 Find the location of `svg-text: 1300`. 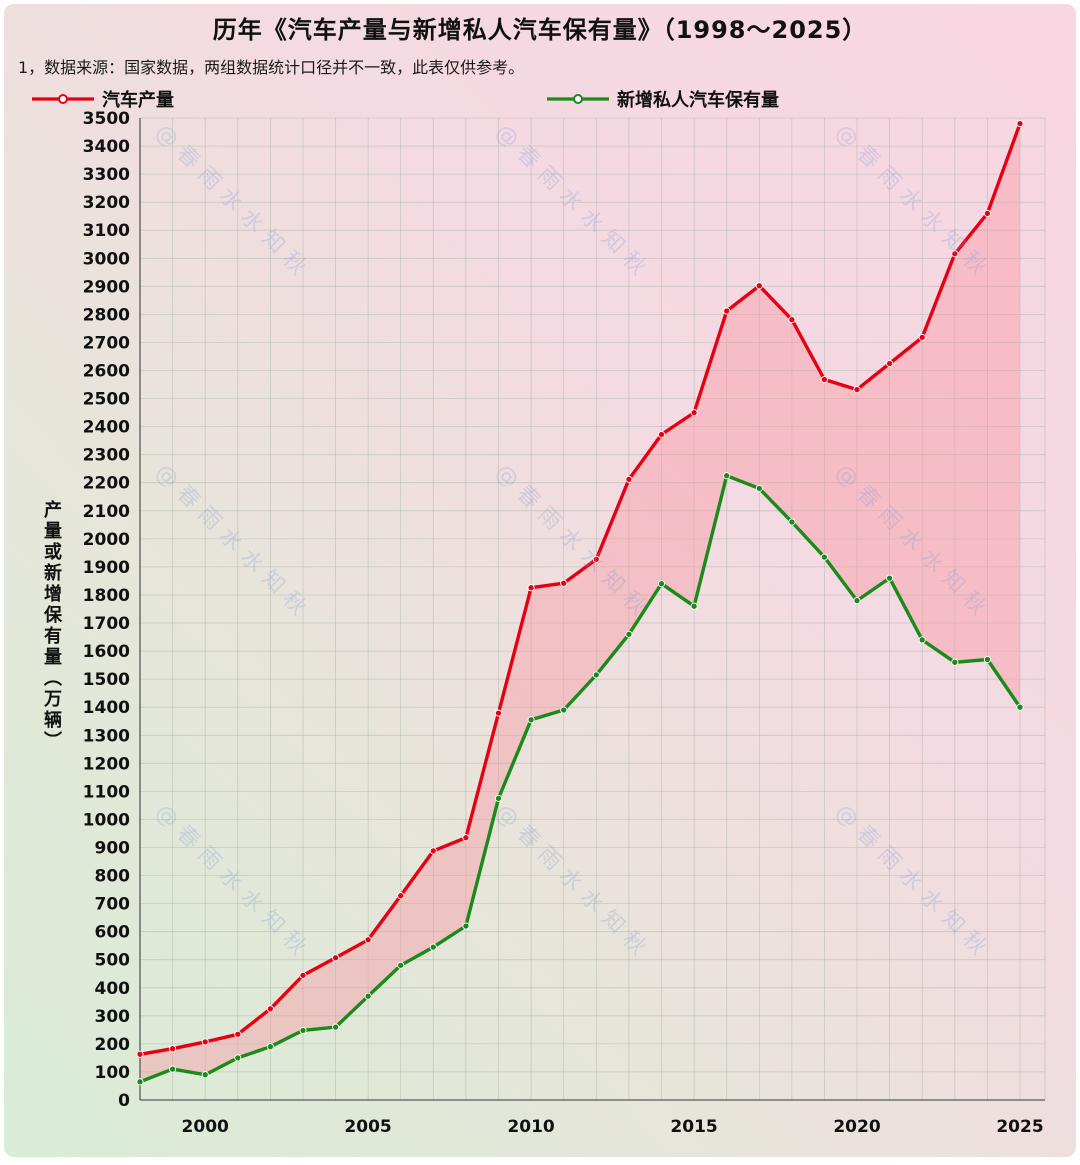

svg-text: 1300 is located at coordinates (106, 736).